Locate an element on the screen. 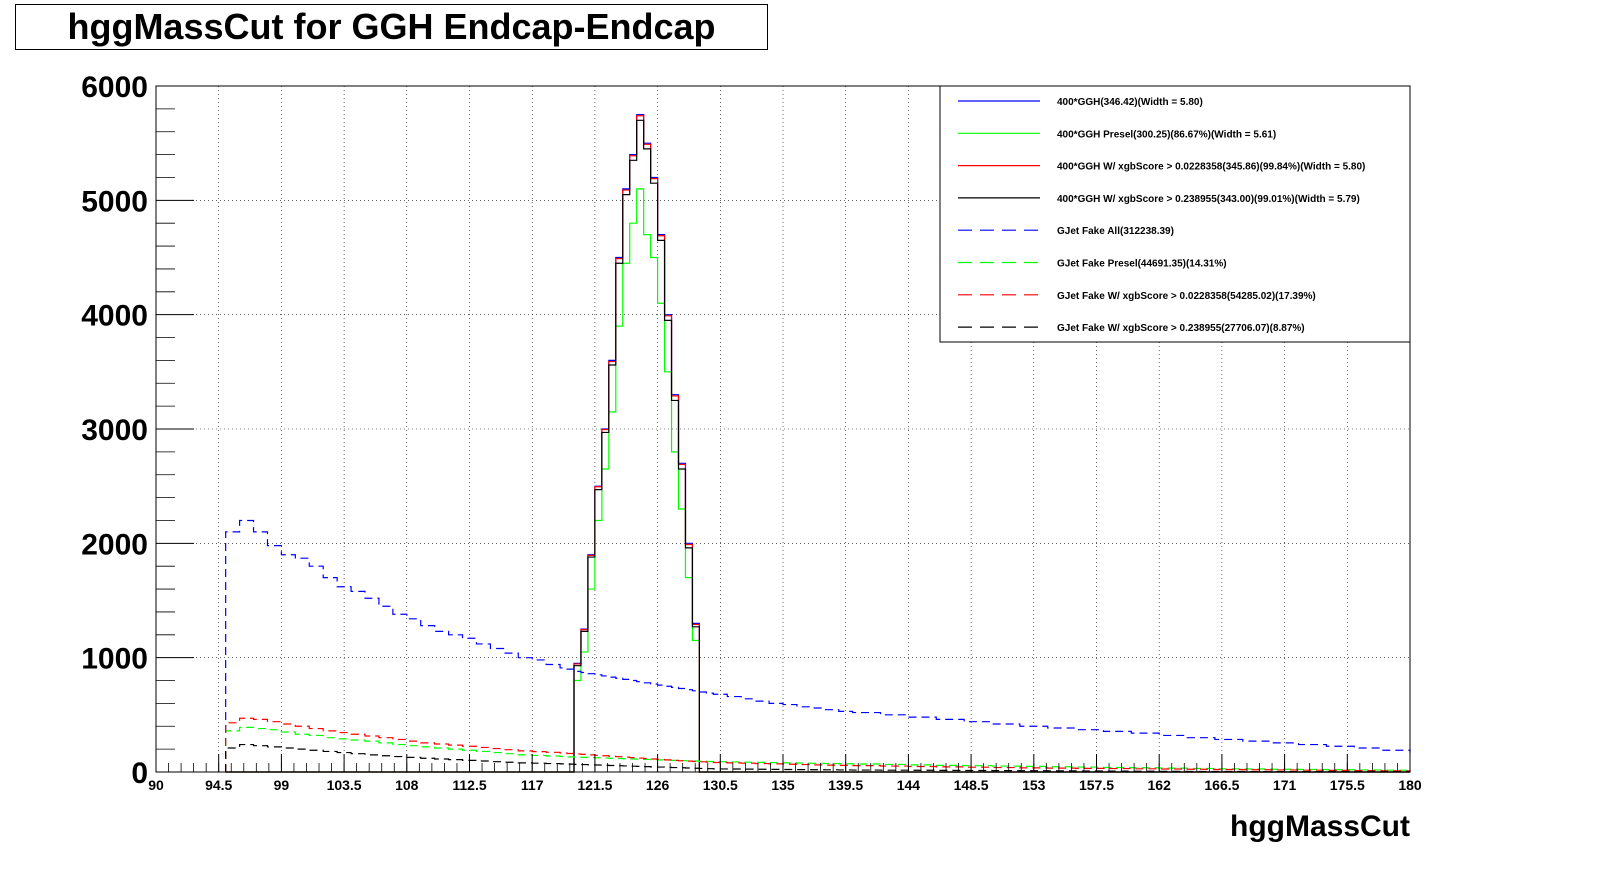 The height and width of the screenshot is (874, 1598). x-tick-label: 153 is located at coordinates (1034, 785).